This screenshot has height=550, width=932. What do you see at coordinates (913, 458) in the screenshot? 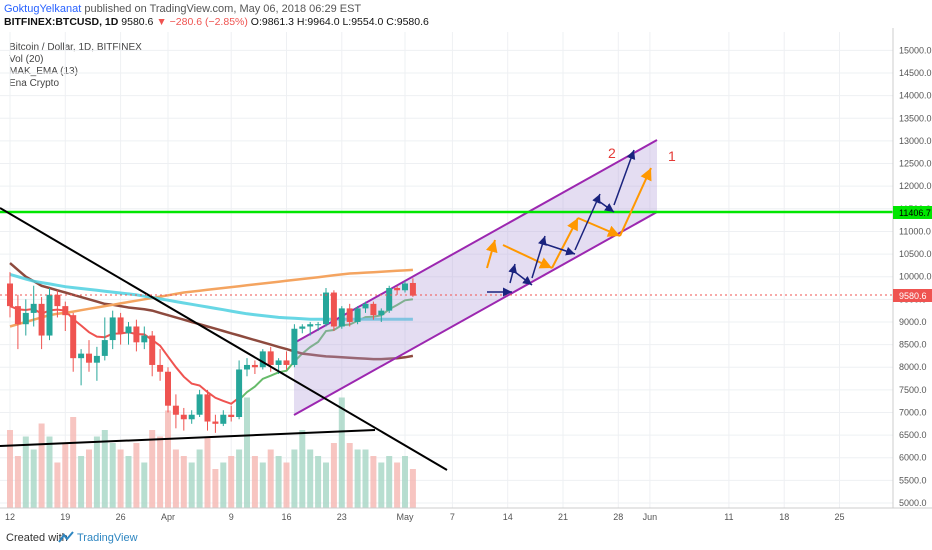
I see `price-tick-label: 6000.0` at bounding box center [913, 458].